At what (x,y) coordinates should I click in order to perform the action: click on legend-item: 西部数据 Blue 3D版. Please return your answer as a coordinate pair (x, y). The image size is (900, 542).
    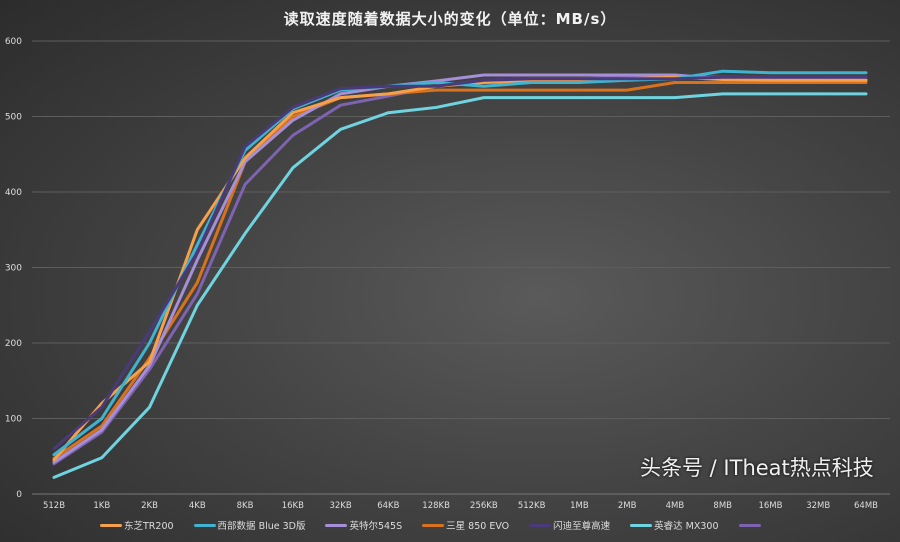
    Looking at the image, I should click on (249, 525).